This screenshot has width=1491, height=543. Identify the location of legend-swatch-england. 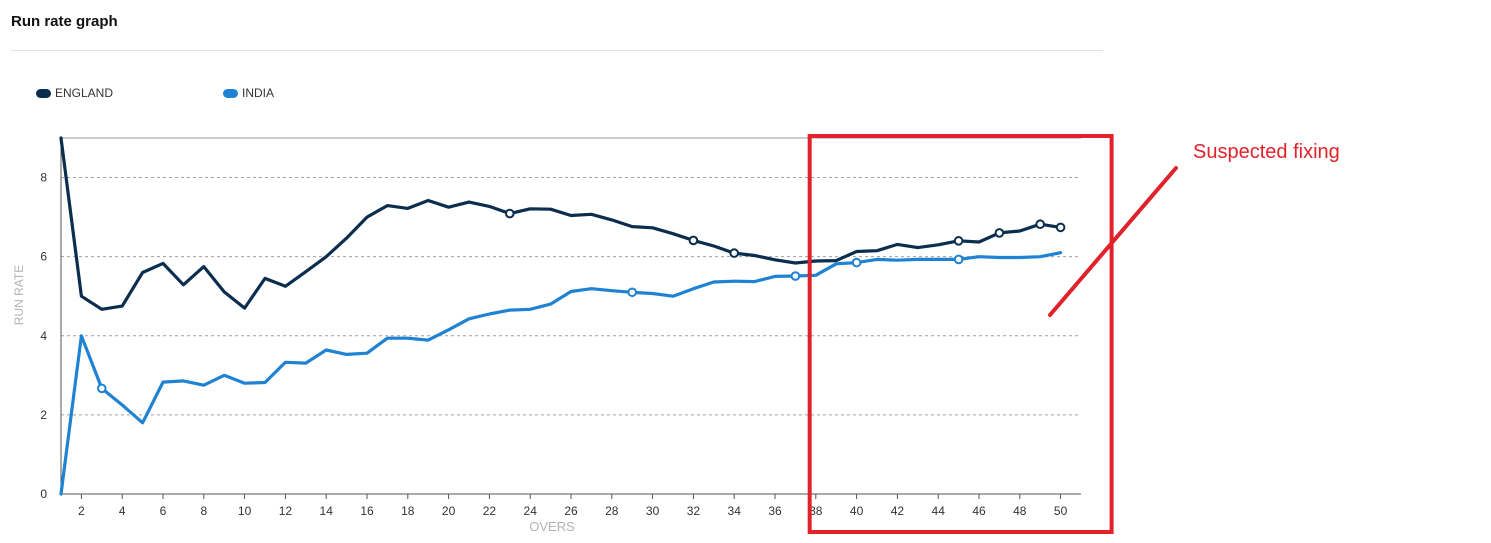
(43, 93).